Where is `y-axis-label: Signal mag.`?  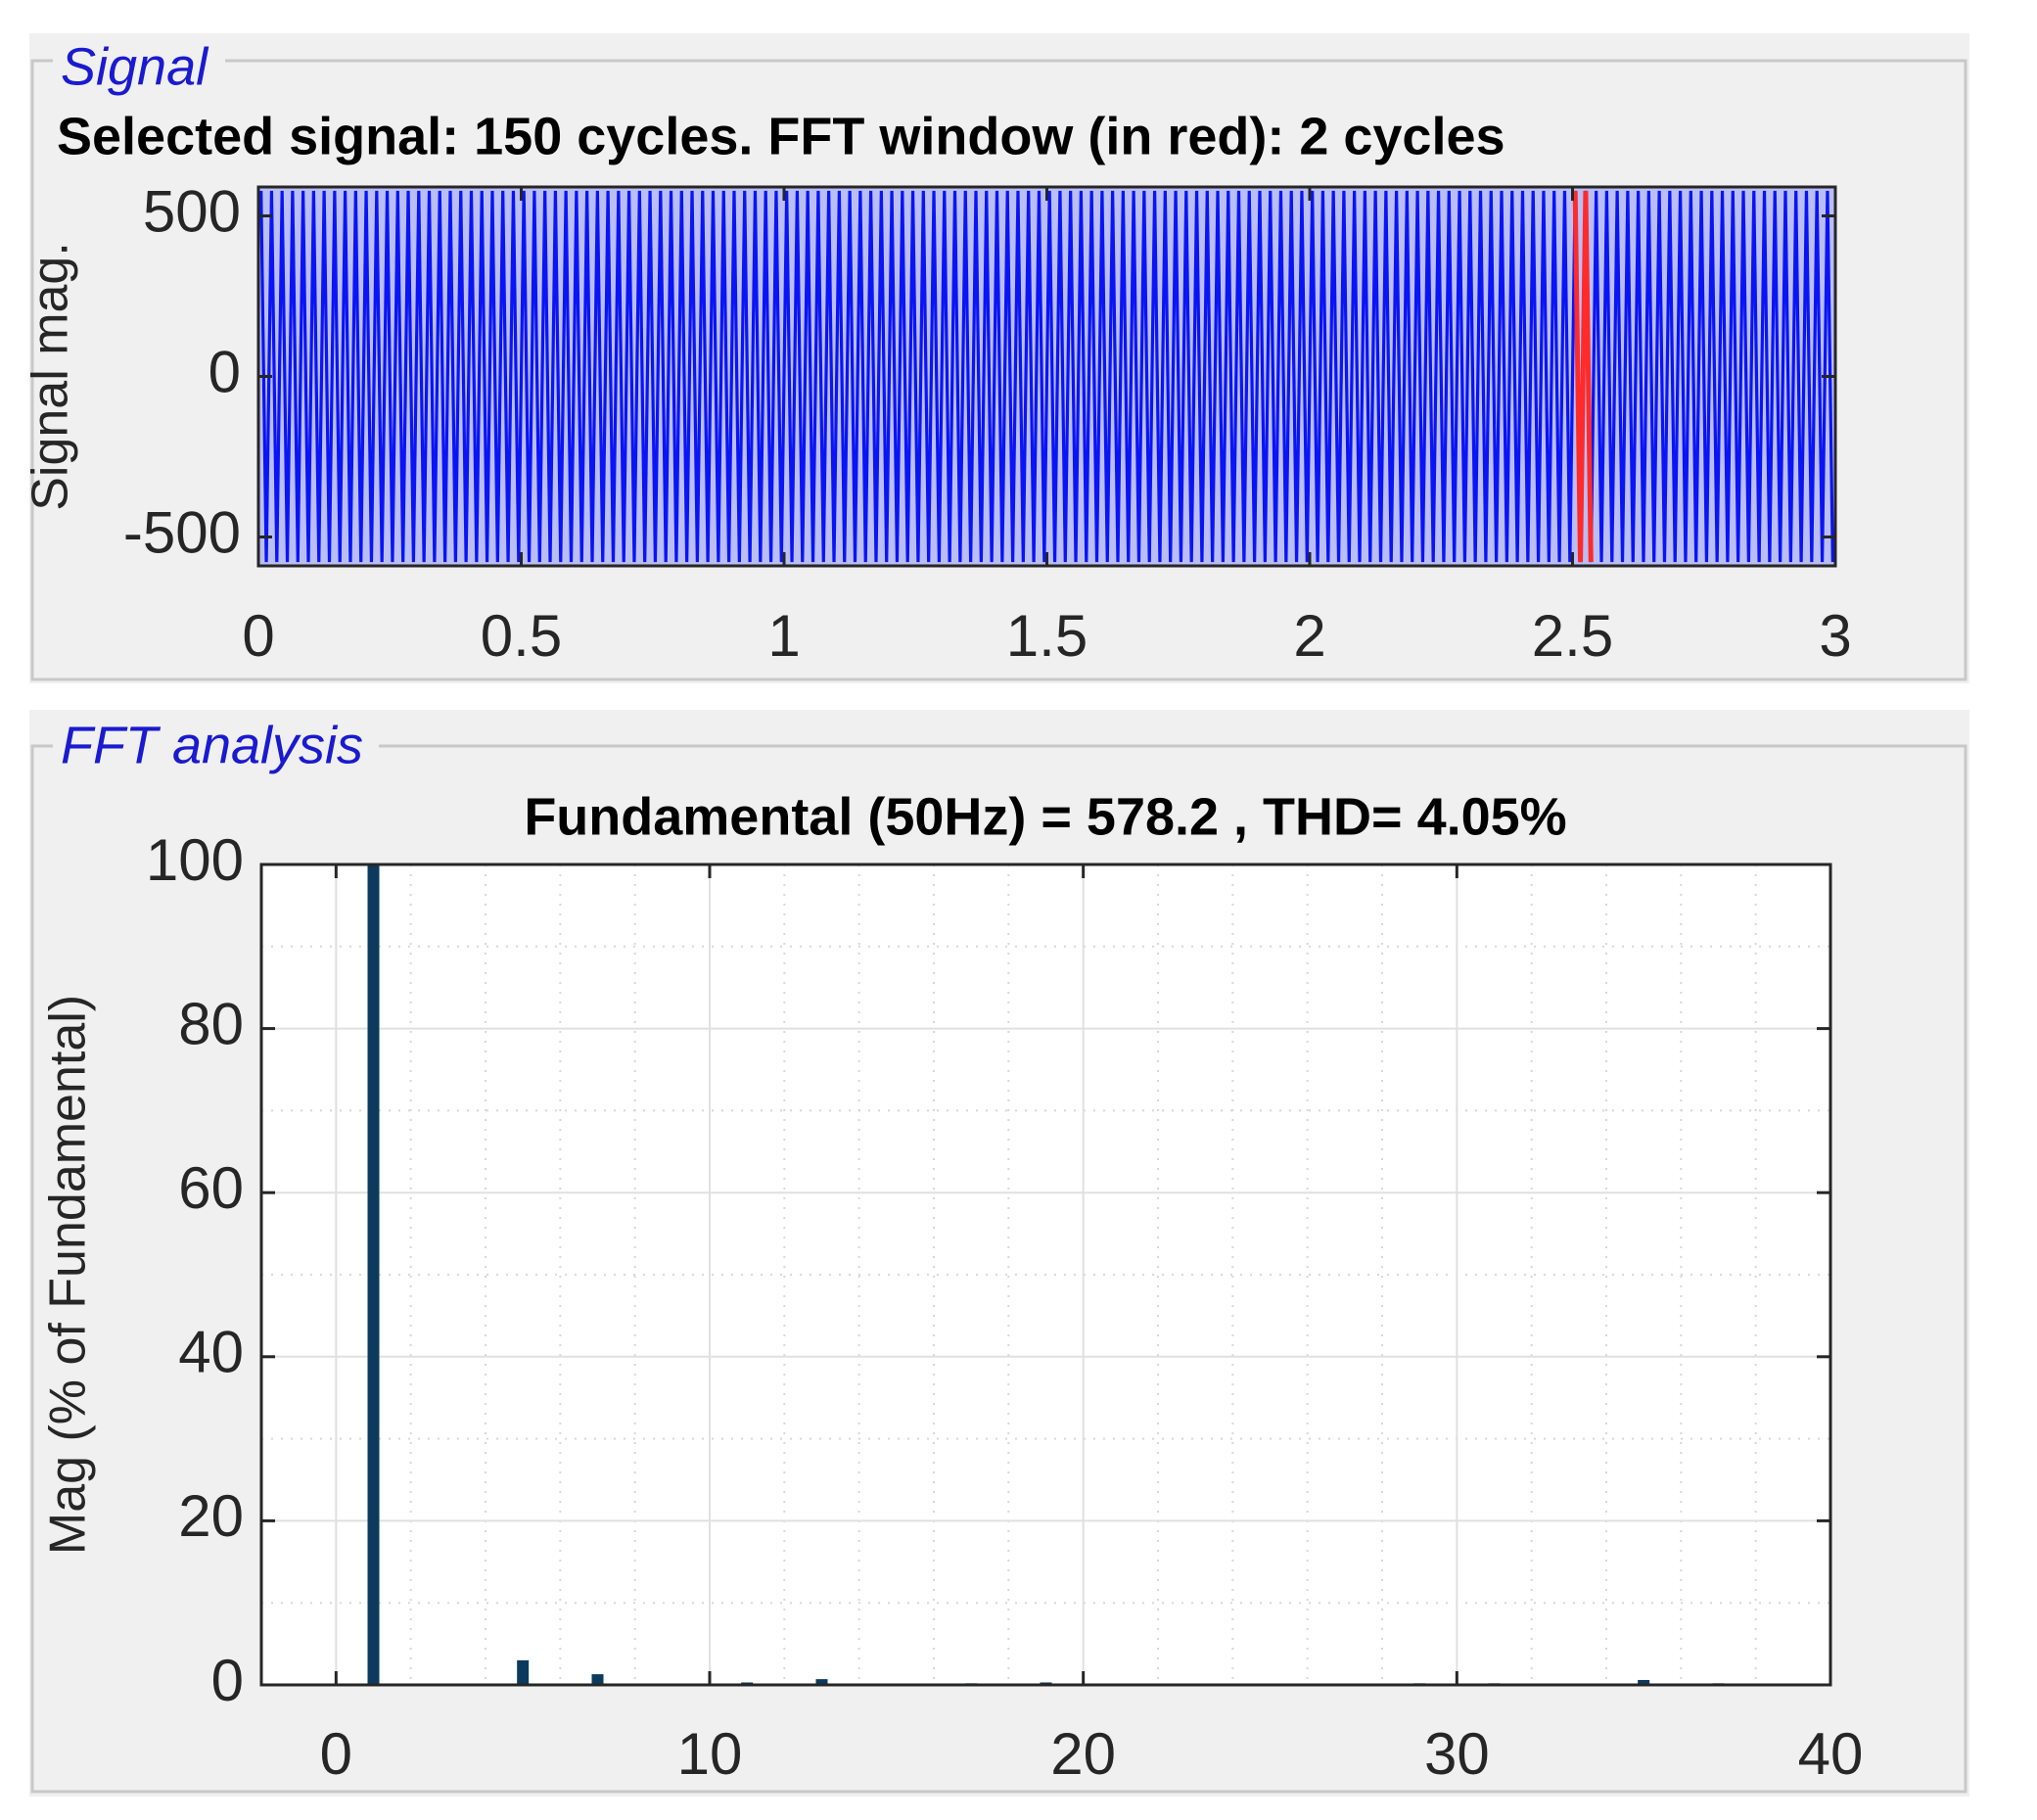 y-axis-label: Signal mag. is located at coordinates (51, 376).